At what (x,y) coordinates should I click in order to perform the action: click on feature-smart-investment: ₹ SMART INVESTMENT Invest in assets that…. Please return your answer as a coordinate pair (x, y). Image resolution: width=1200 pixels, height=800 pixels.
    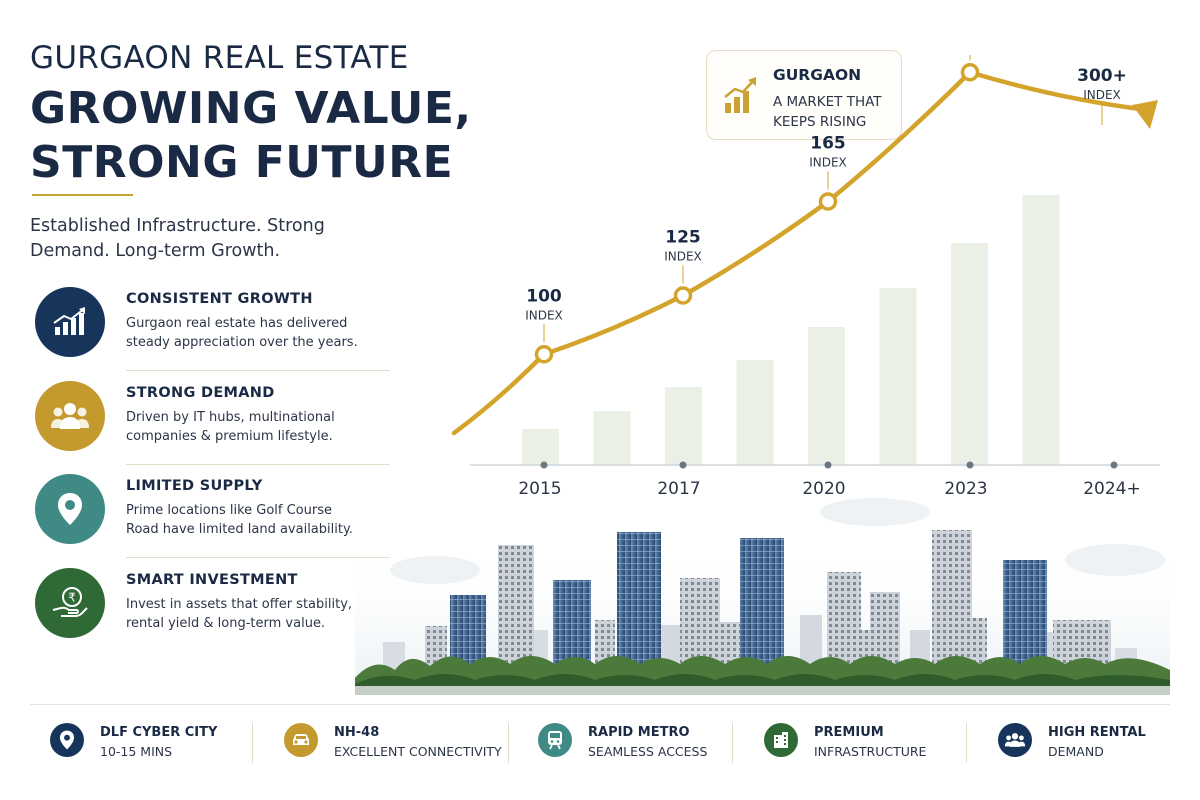
    Looking at the image, I should click on (195, 613).